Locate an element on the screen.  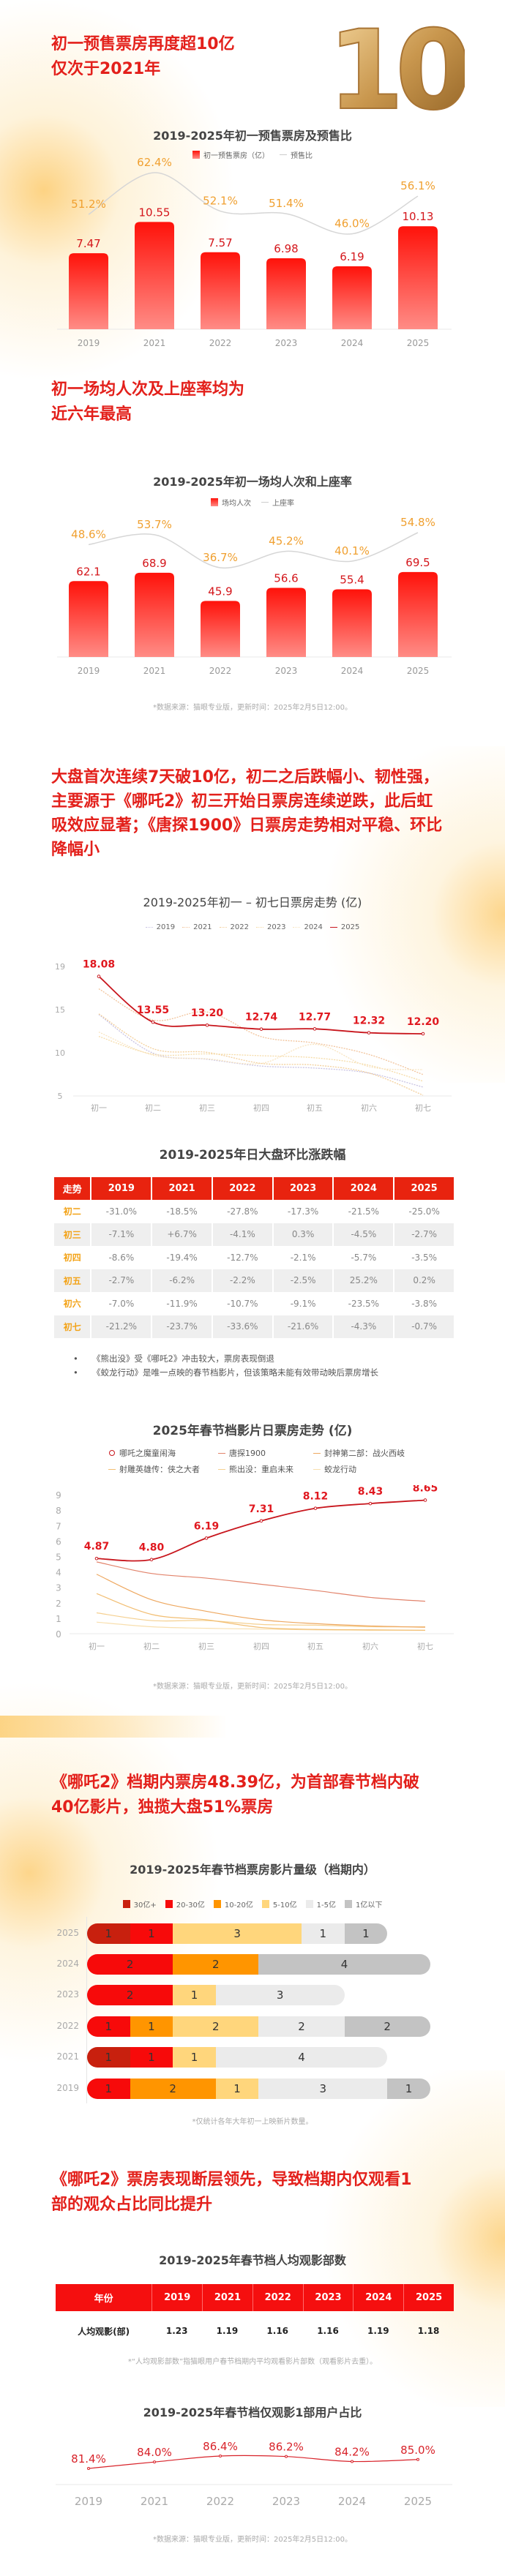
x-tick-label: 初二 is located at coordinates (153, 1108).